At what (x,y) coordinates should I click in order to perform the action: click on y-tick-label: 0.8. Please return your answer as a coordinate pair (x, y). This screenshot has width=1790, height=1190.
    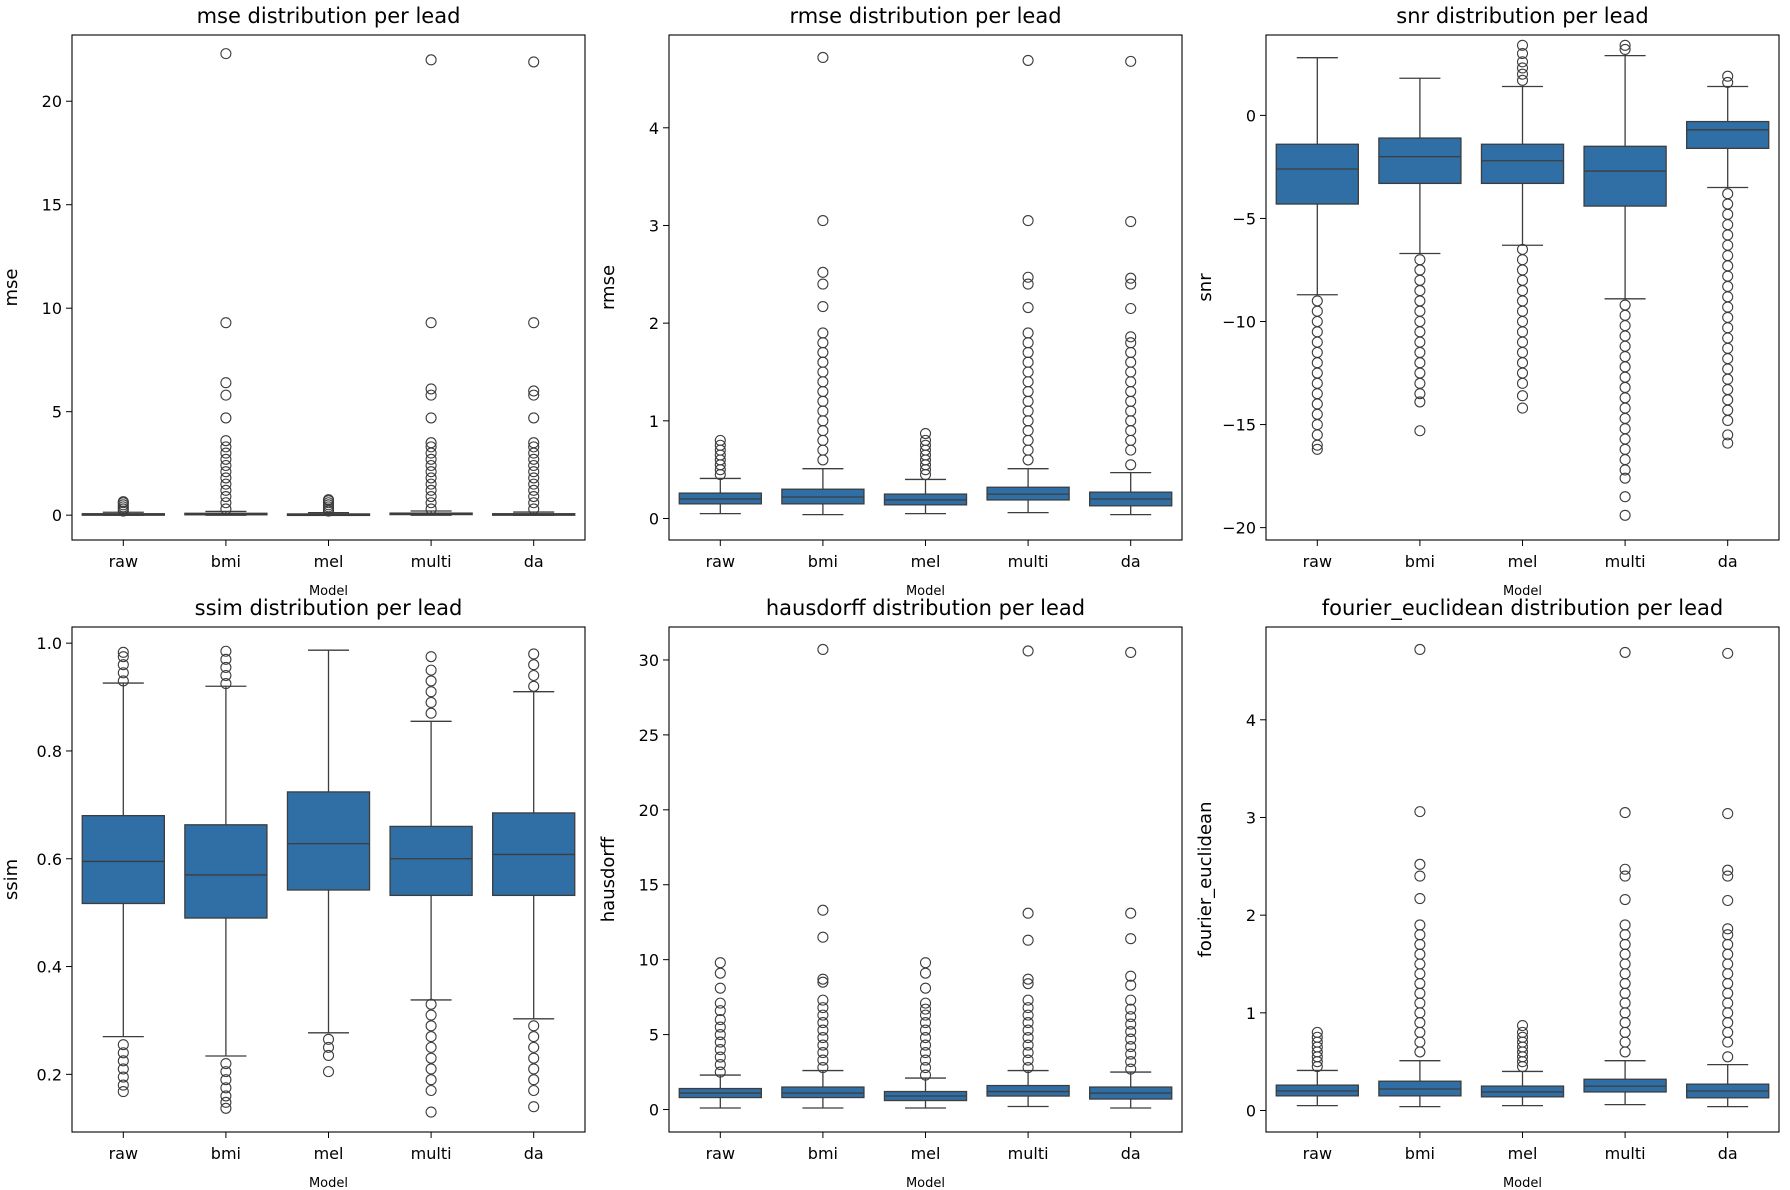
    Looking at the image, I should click on (49, 751).